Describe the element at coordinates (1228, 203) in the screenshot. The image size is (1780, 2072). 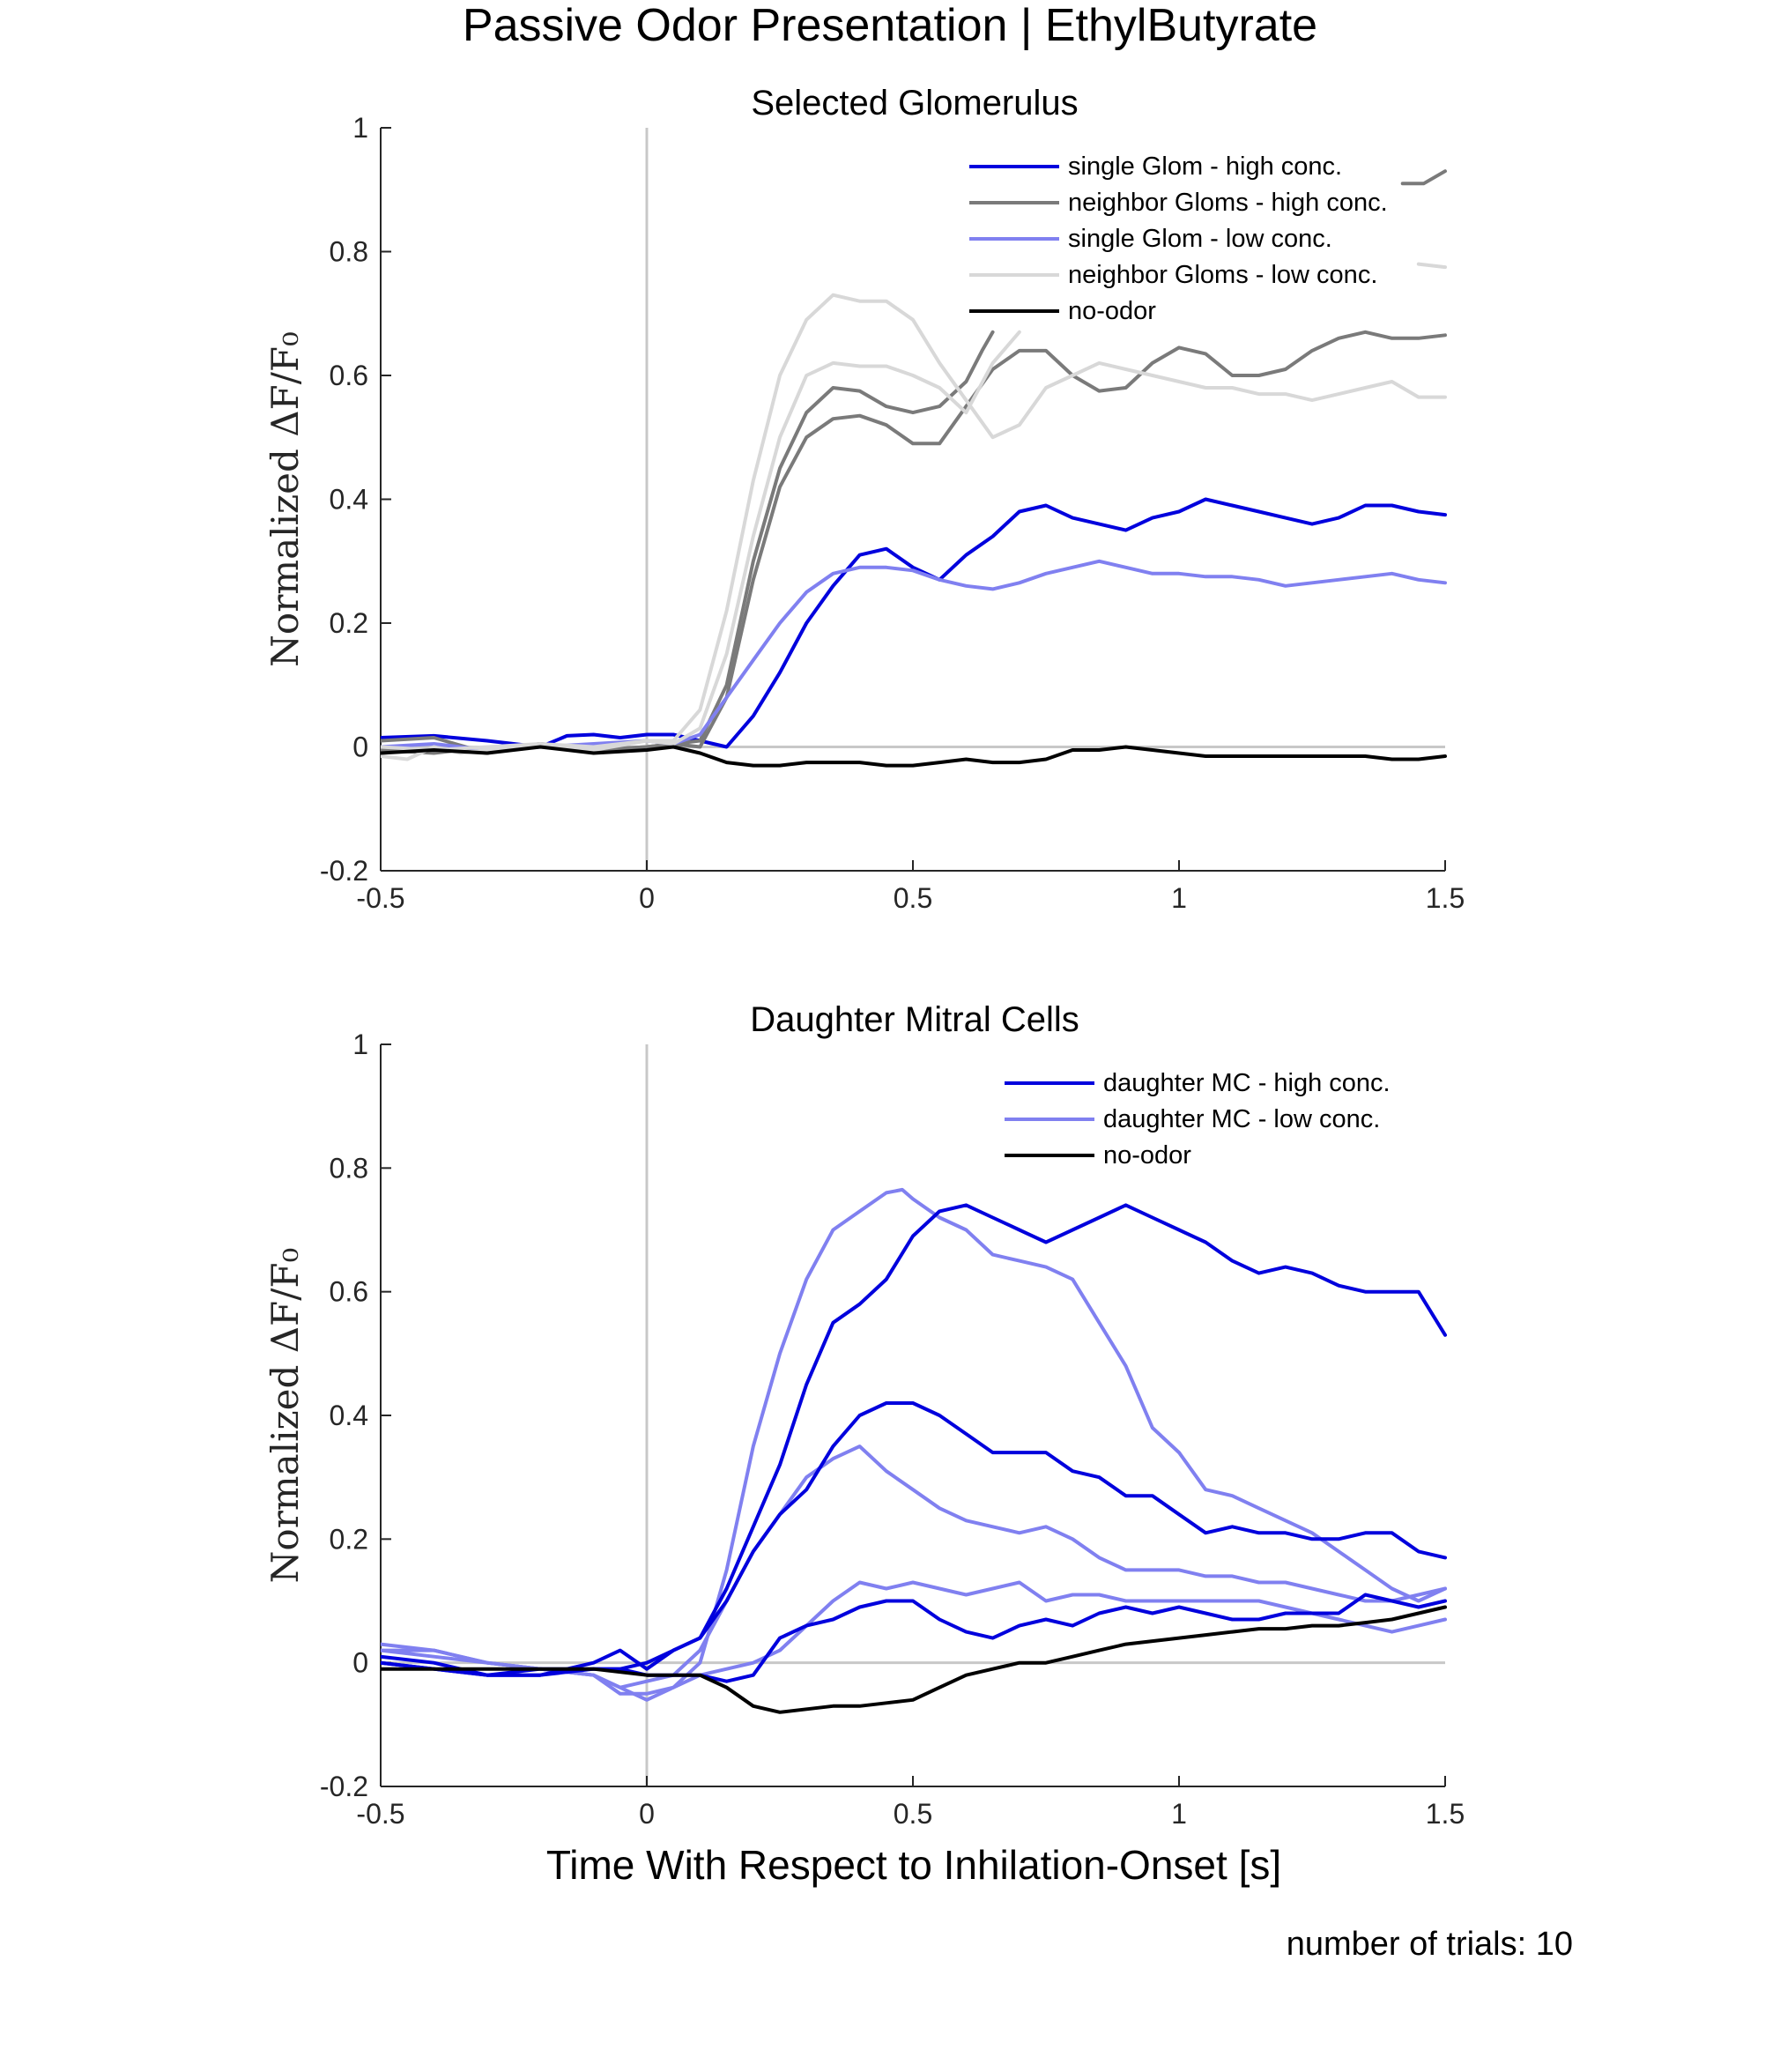
I see `legend-label-neighbor-gloms-high-conc: neighbor Gloms - high conc.` at that location.